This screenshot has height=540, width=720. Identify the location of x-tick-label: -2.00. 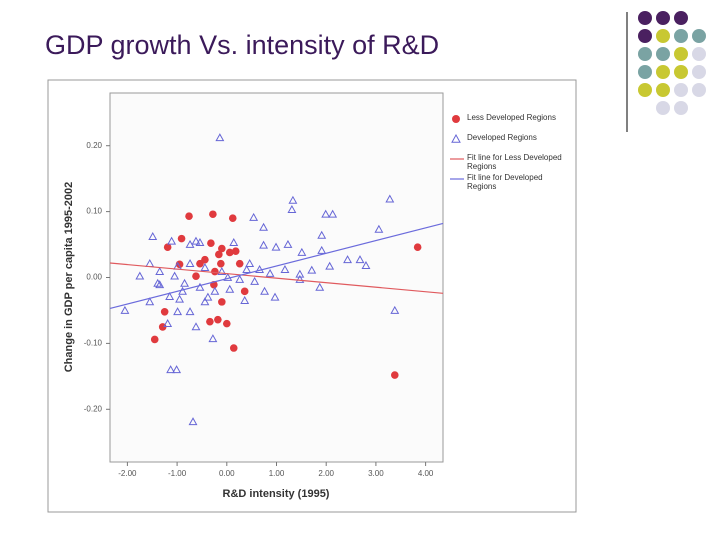
(127, 473).